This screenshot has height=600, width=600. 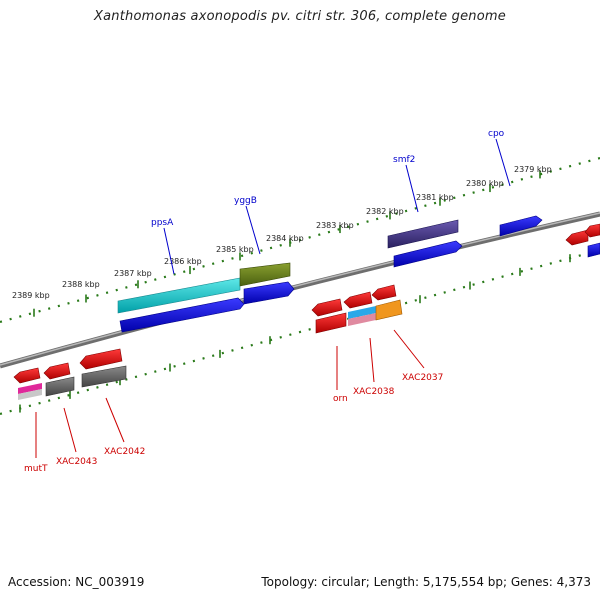 What do you see at coordinates (340, 399) in the screenshot?
I see `gene-label-orn: orn` at bounding box center [340, 399].